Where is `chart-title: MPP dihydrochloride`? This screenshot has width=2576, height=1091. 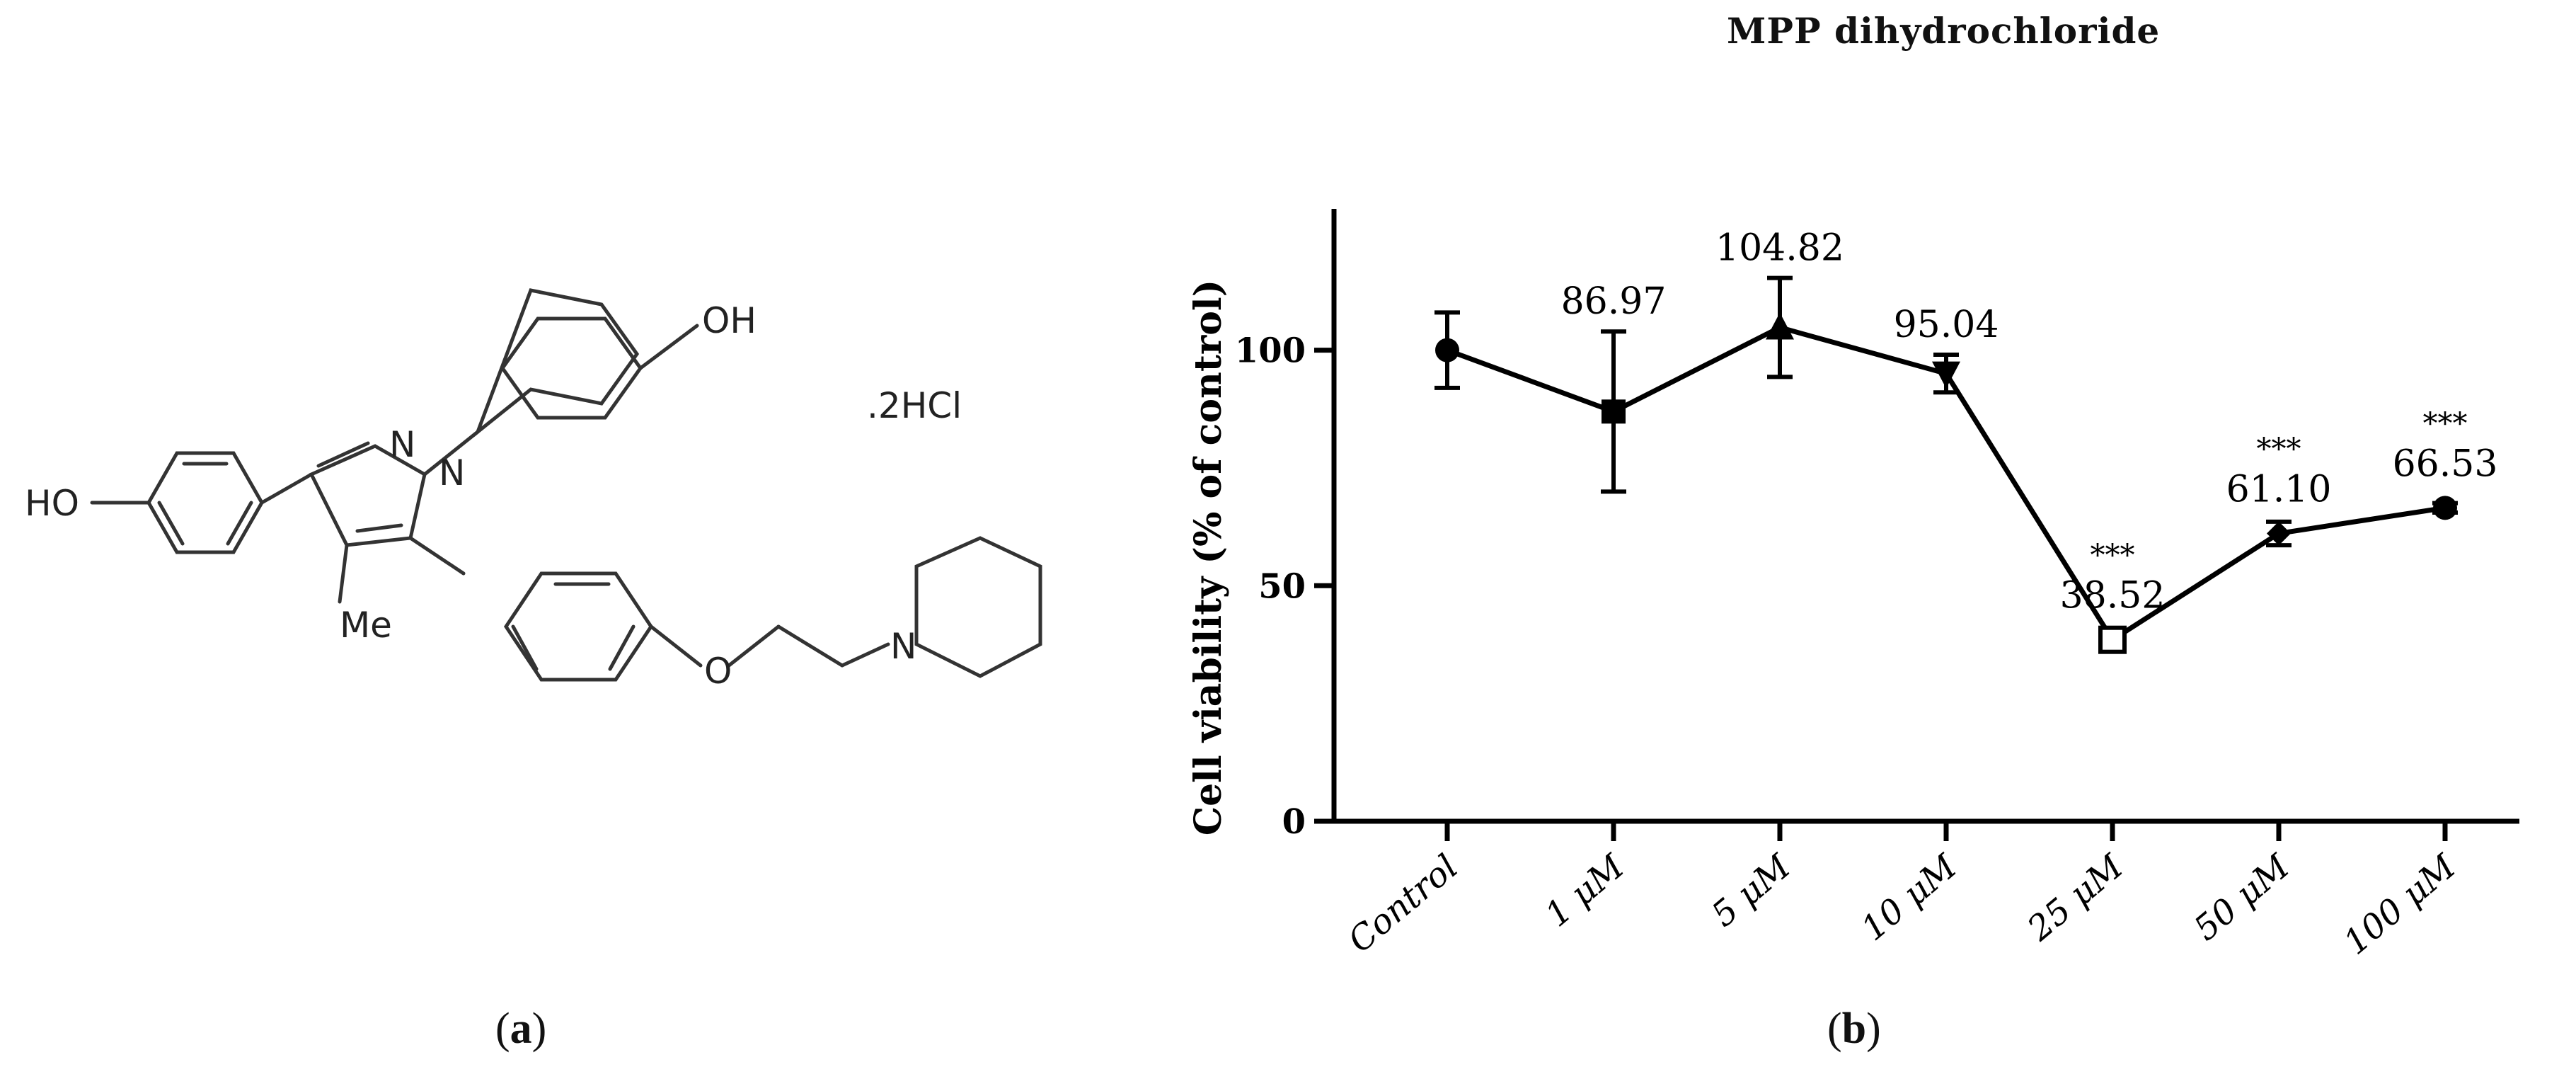 chart-title: MPP dihydrochloride is located at coordinates (1944, 31).